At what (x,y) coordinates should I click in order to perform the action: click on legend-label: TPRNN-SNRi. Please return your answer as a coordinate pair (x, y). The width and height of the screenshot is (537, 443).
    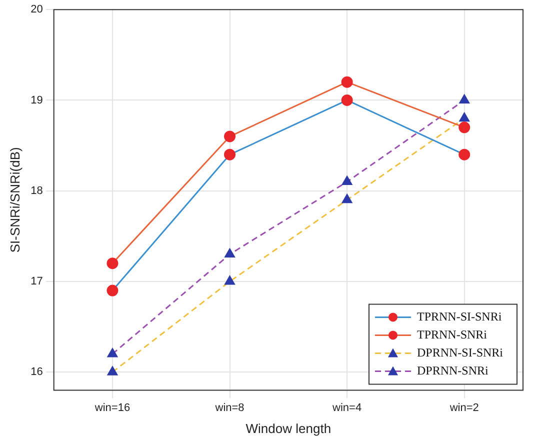
    Looking at the image, I should click on (452, 334).